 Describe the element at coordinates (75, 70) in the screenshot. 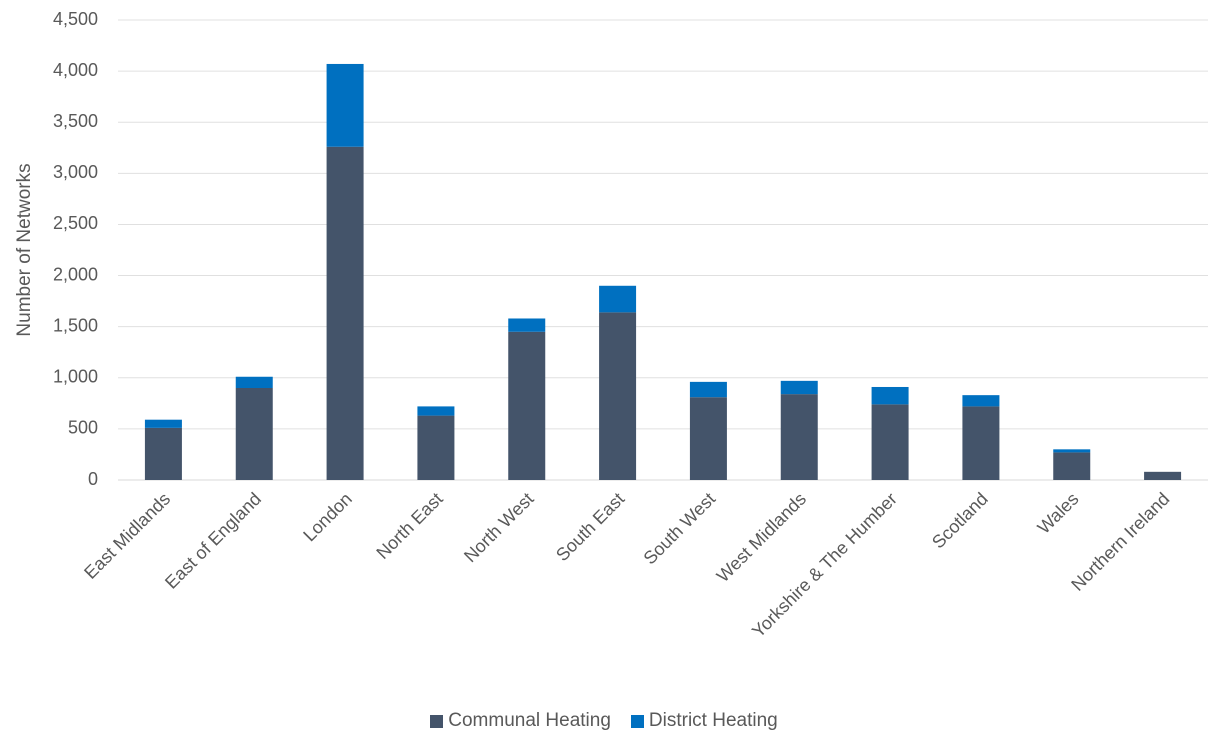

I see `y-tick-label: 4,000` at that location.